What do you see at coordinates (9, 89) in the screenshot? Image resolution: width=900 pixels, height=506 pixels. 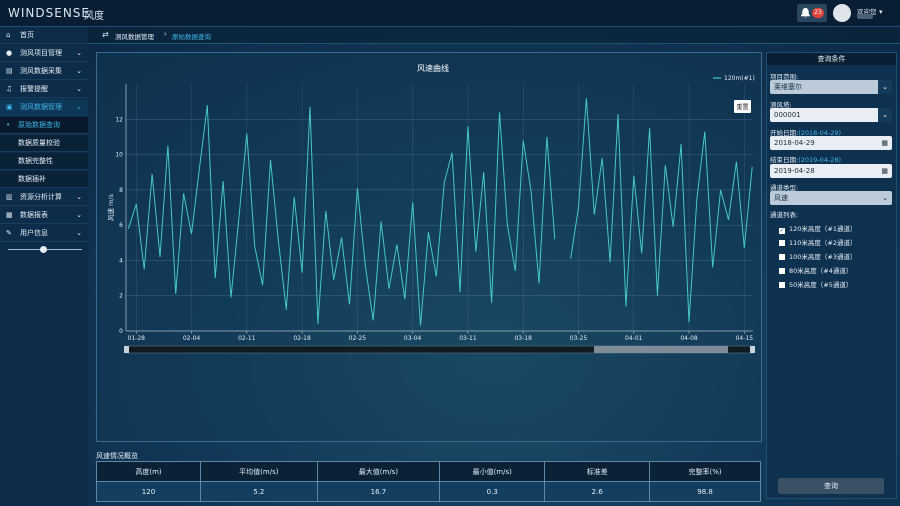 I see `menu-icon: ♫` at bounding box center [9, 89].